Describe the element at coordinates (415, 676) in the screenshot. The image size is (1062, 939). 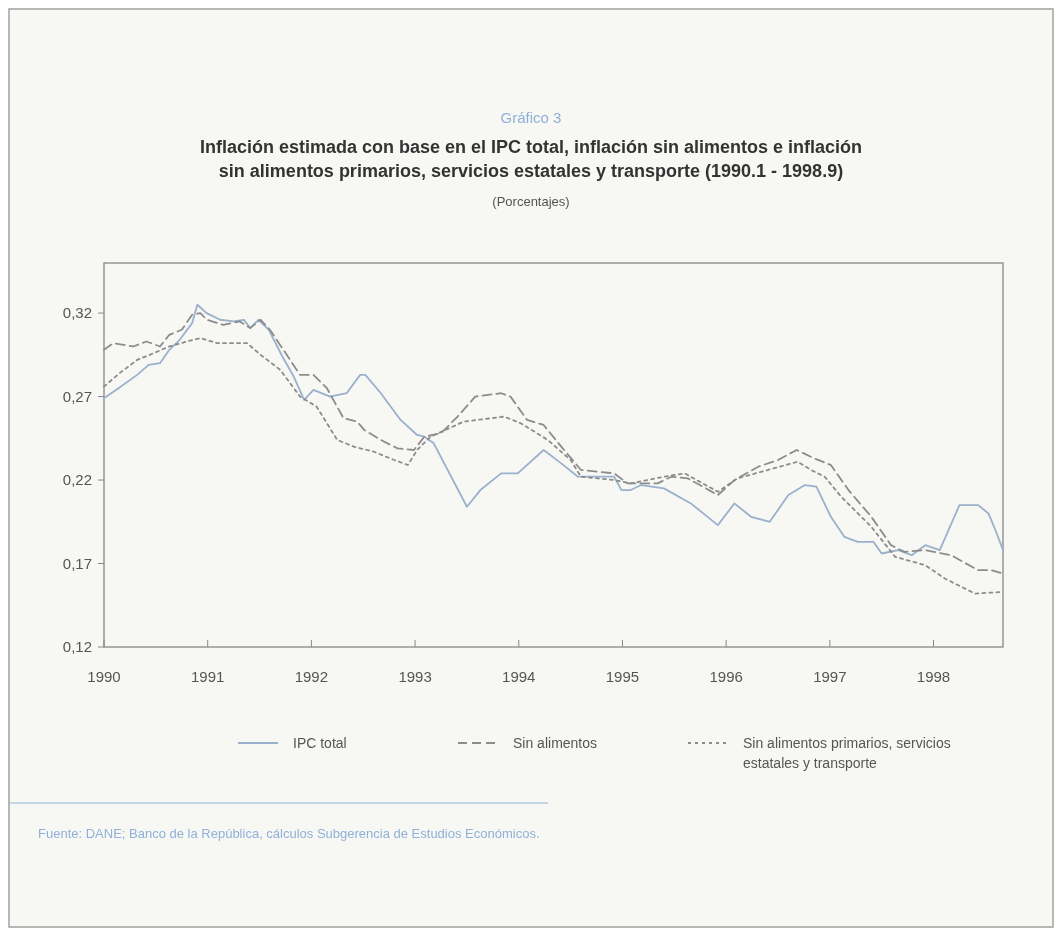
I see `x-tick-label: 1993` at that location.